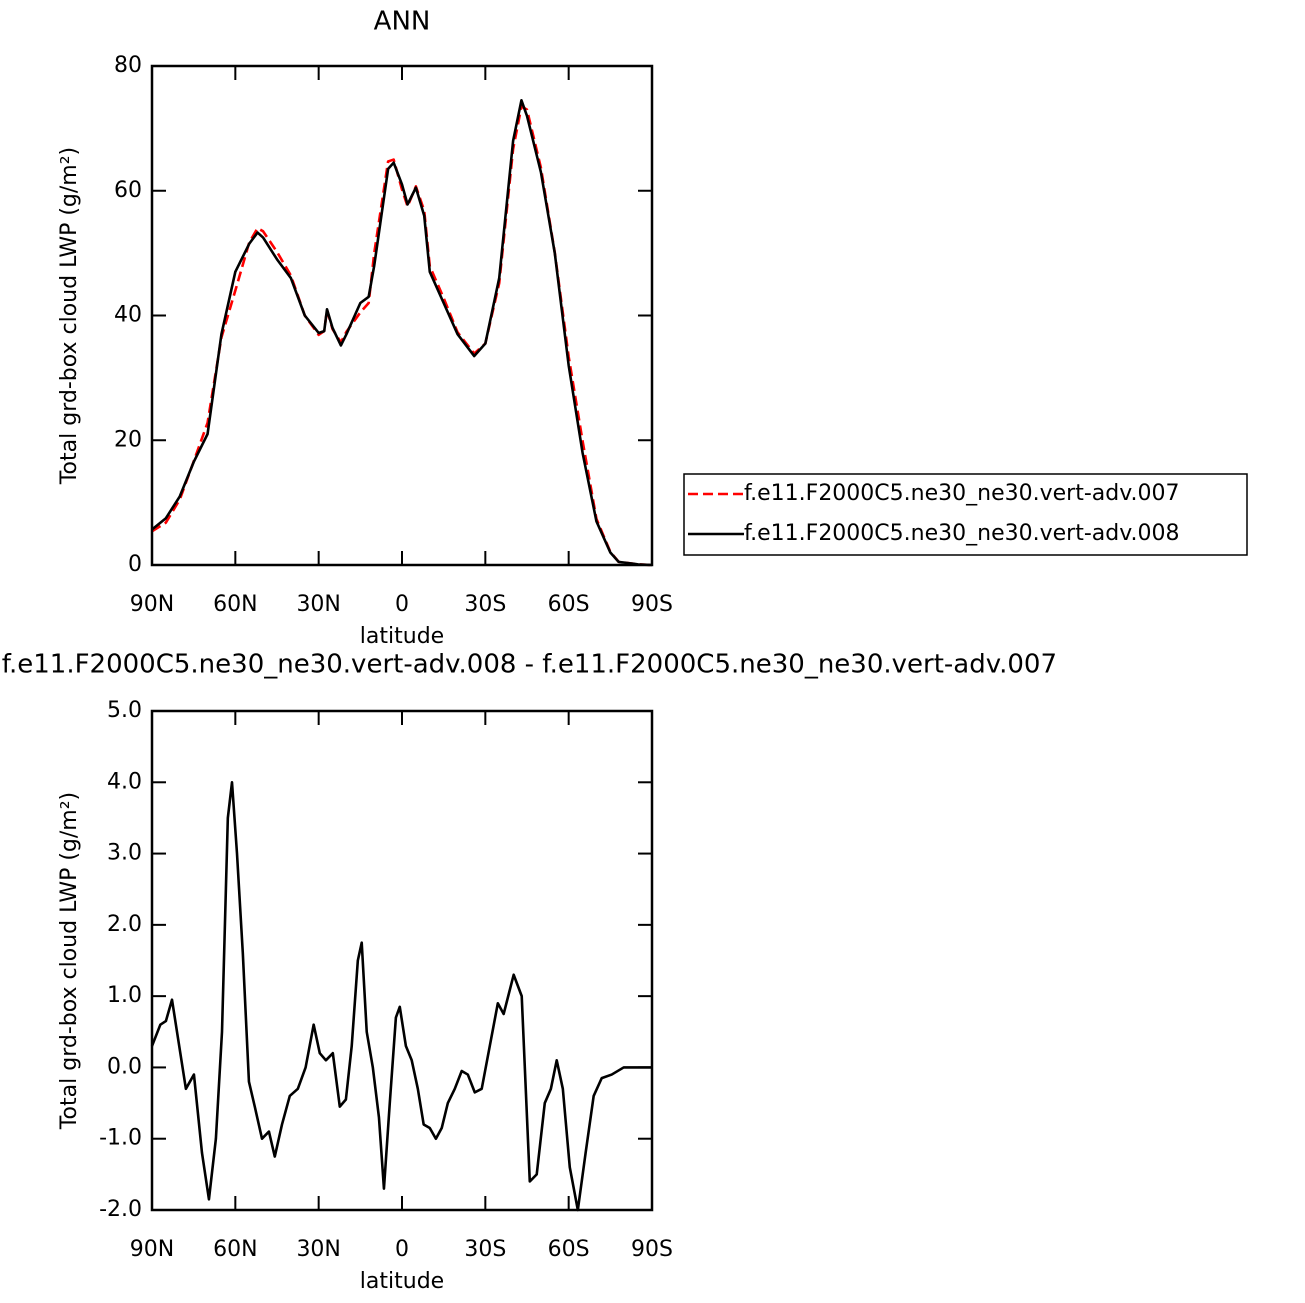  Describe the element at coordinates (965, 514) in the screenshot. I see `legend-box` at that location.